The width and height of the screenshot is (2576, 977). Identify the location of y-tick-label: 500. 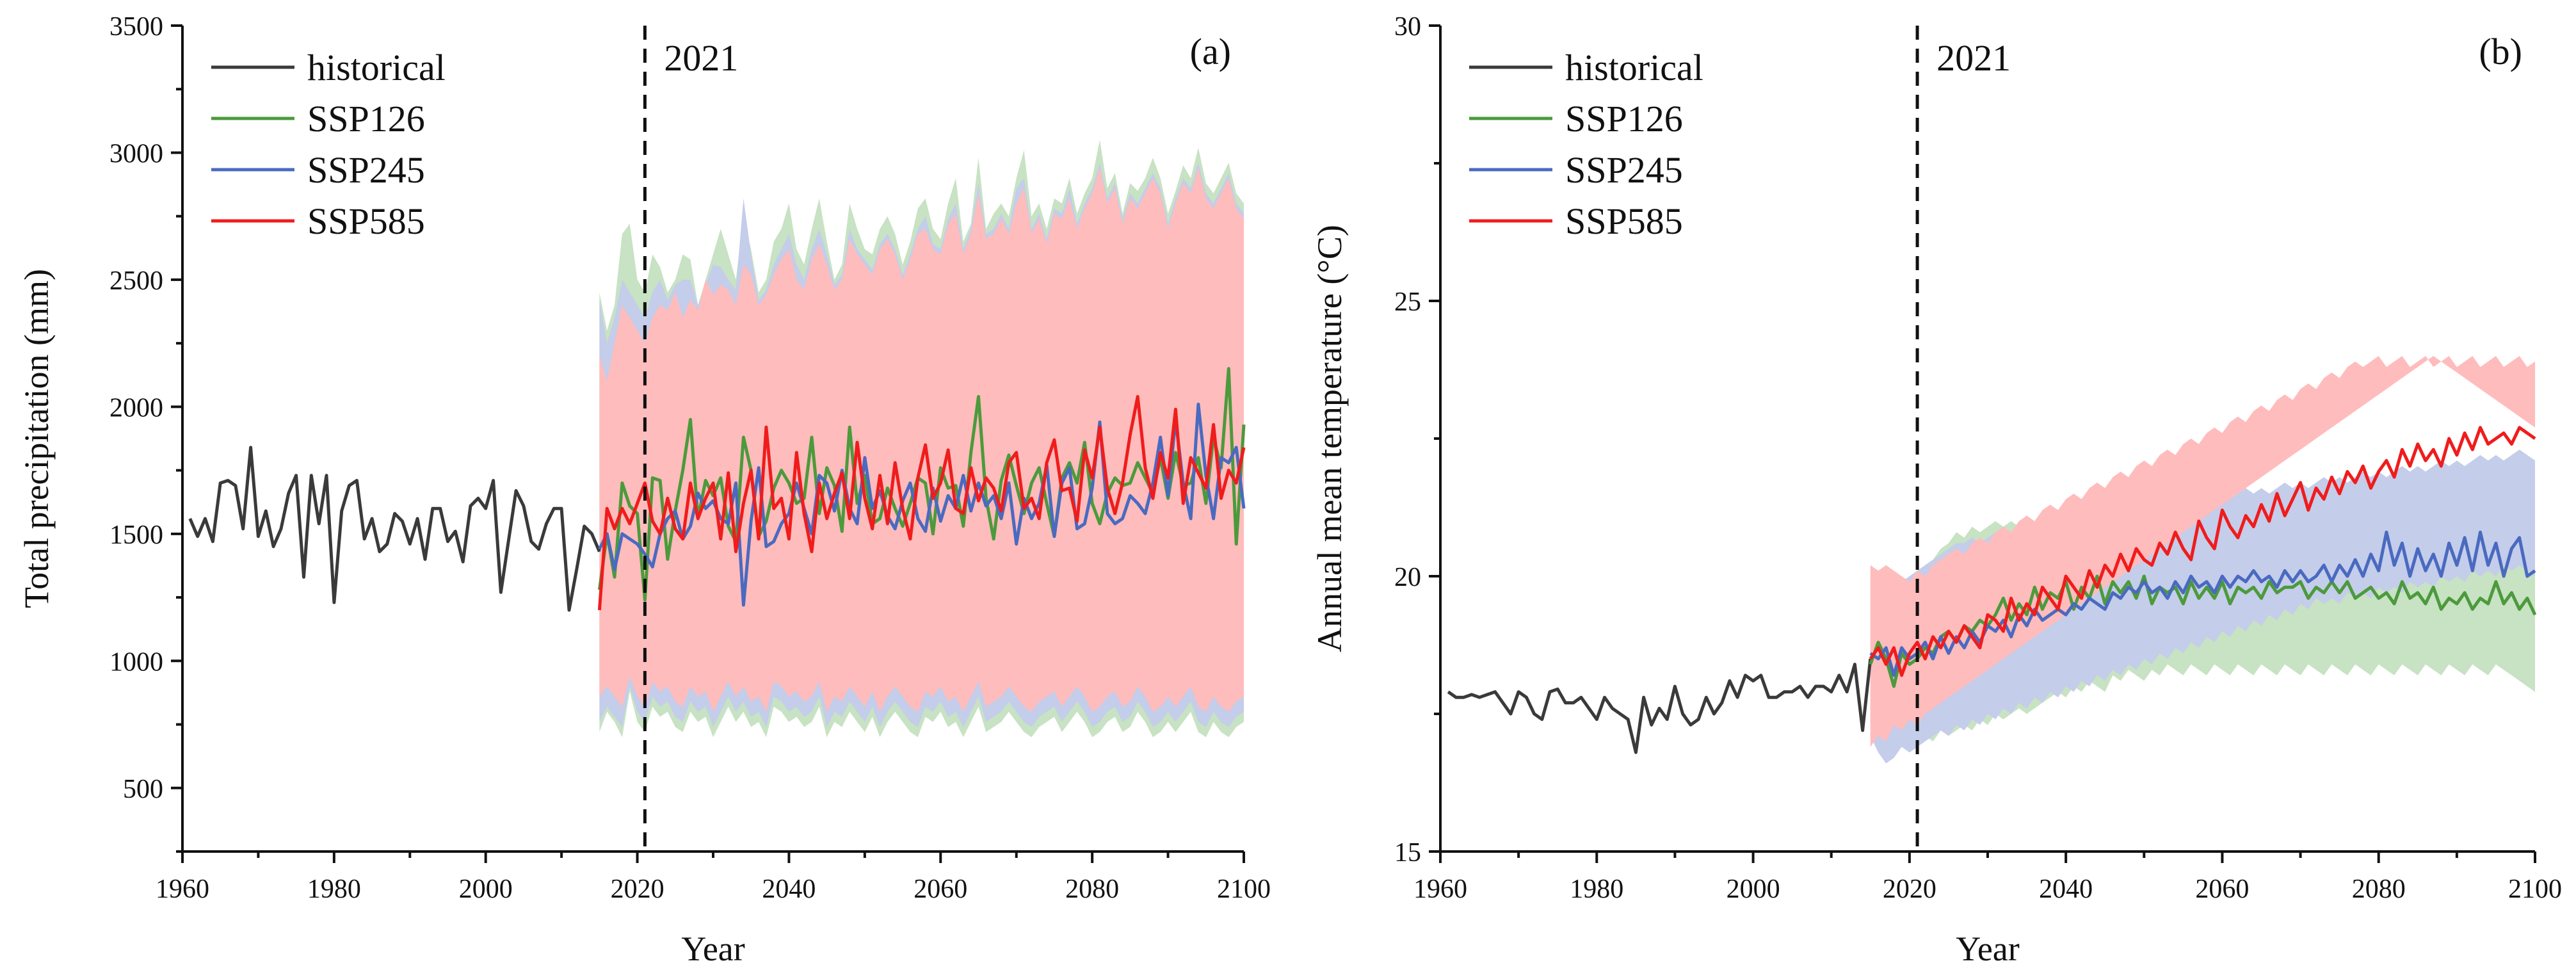
(143, 789).